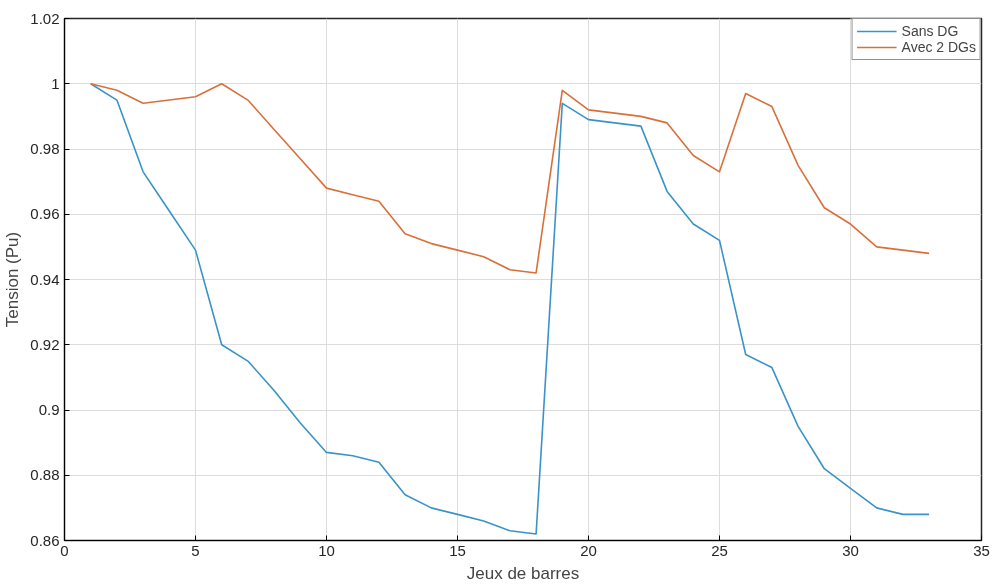 This screenshot has width=1001, height=585. Describe the element at coordinates (981, 550) in the screenshot. I see `x-tick-label: 35` at that location.